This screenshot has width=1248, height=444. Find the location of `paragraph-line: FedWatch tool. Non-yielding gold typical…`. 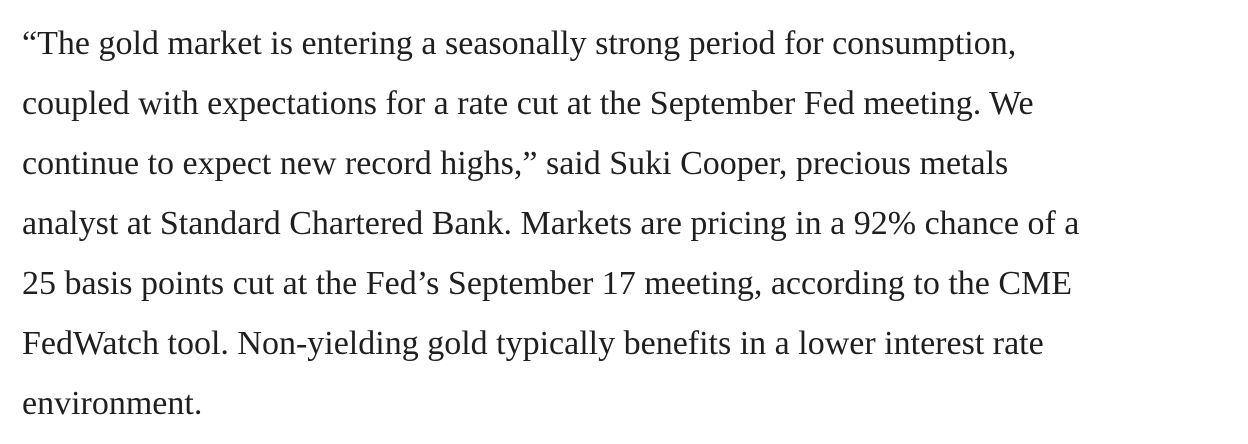

paragraph-line: FedWatch tool. Non-yielding gold typical… is located at coordinates (533, 343).